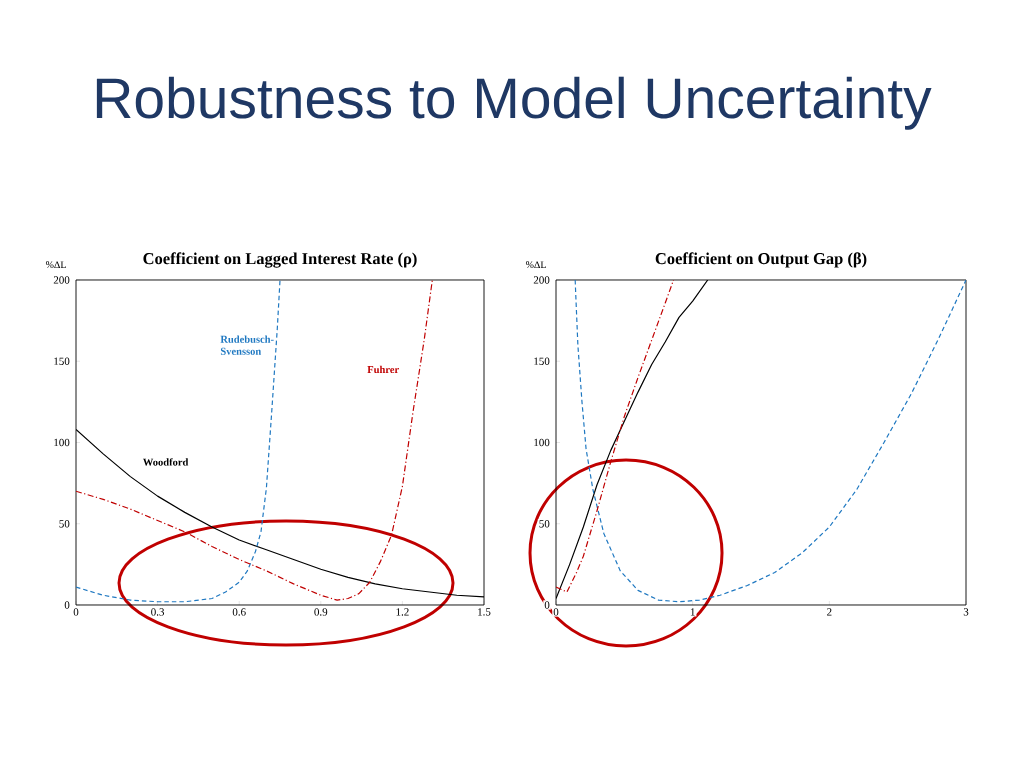 The width and height of the screenshot is (1024, 768). What do you see at coordinates (165, 462) in the screenshot?
I see `series-label: Woodford` at bounding box center [165, 462].